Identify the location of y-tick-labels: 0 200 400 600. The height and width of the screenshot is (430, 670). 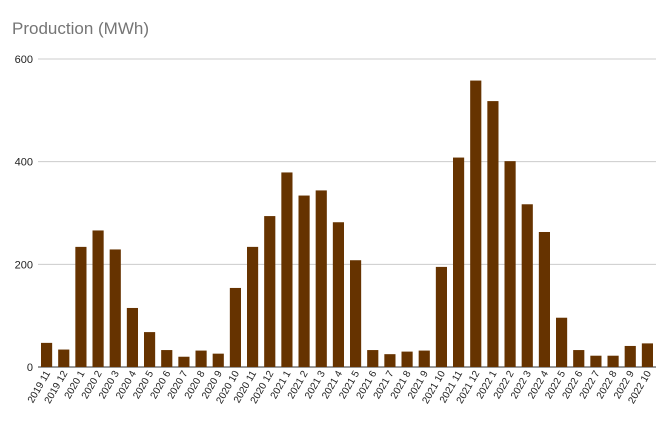
(24, 214).